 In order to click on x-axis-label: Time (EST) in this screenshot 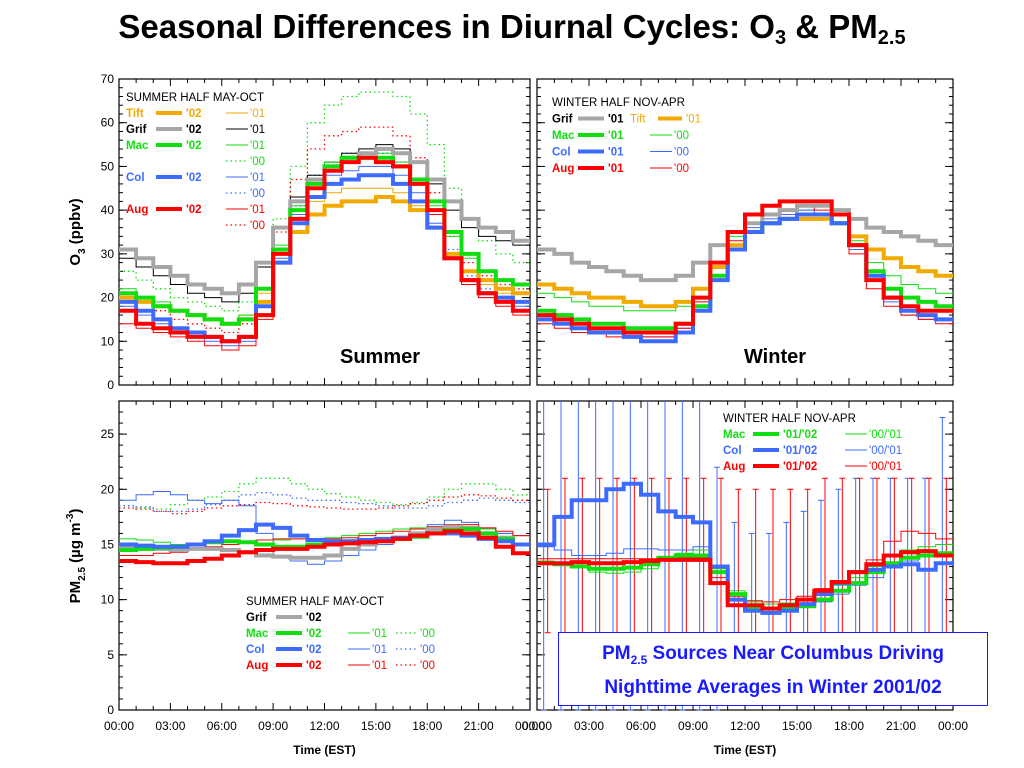, I will do `click(745, 750)`.